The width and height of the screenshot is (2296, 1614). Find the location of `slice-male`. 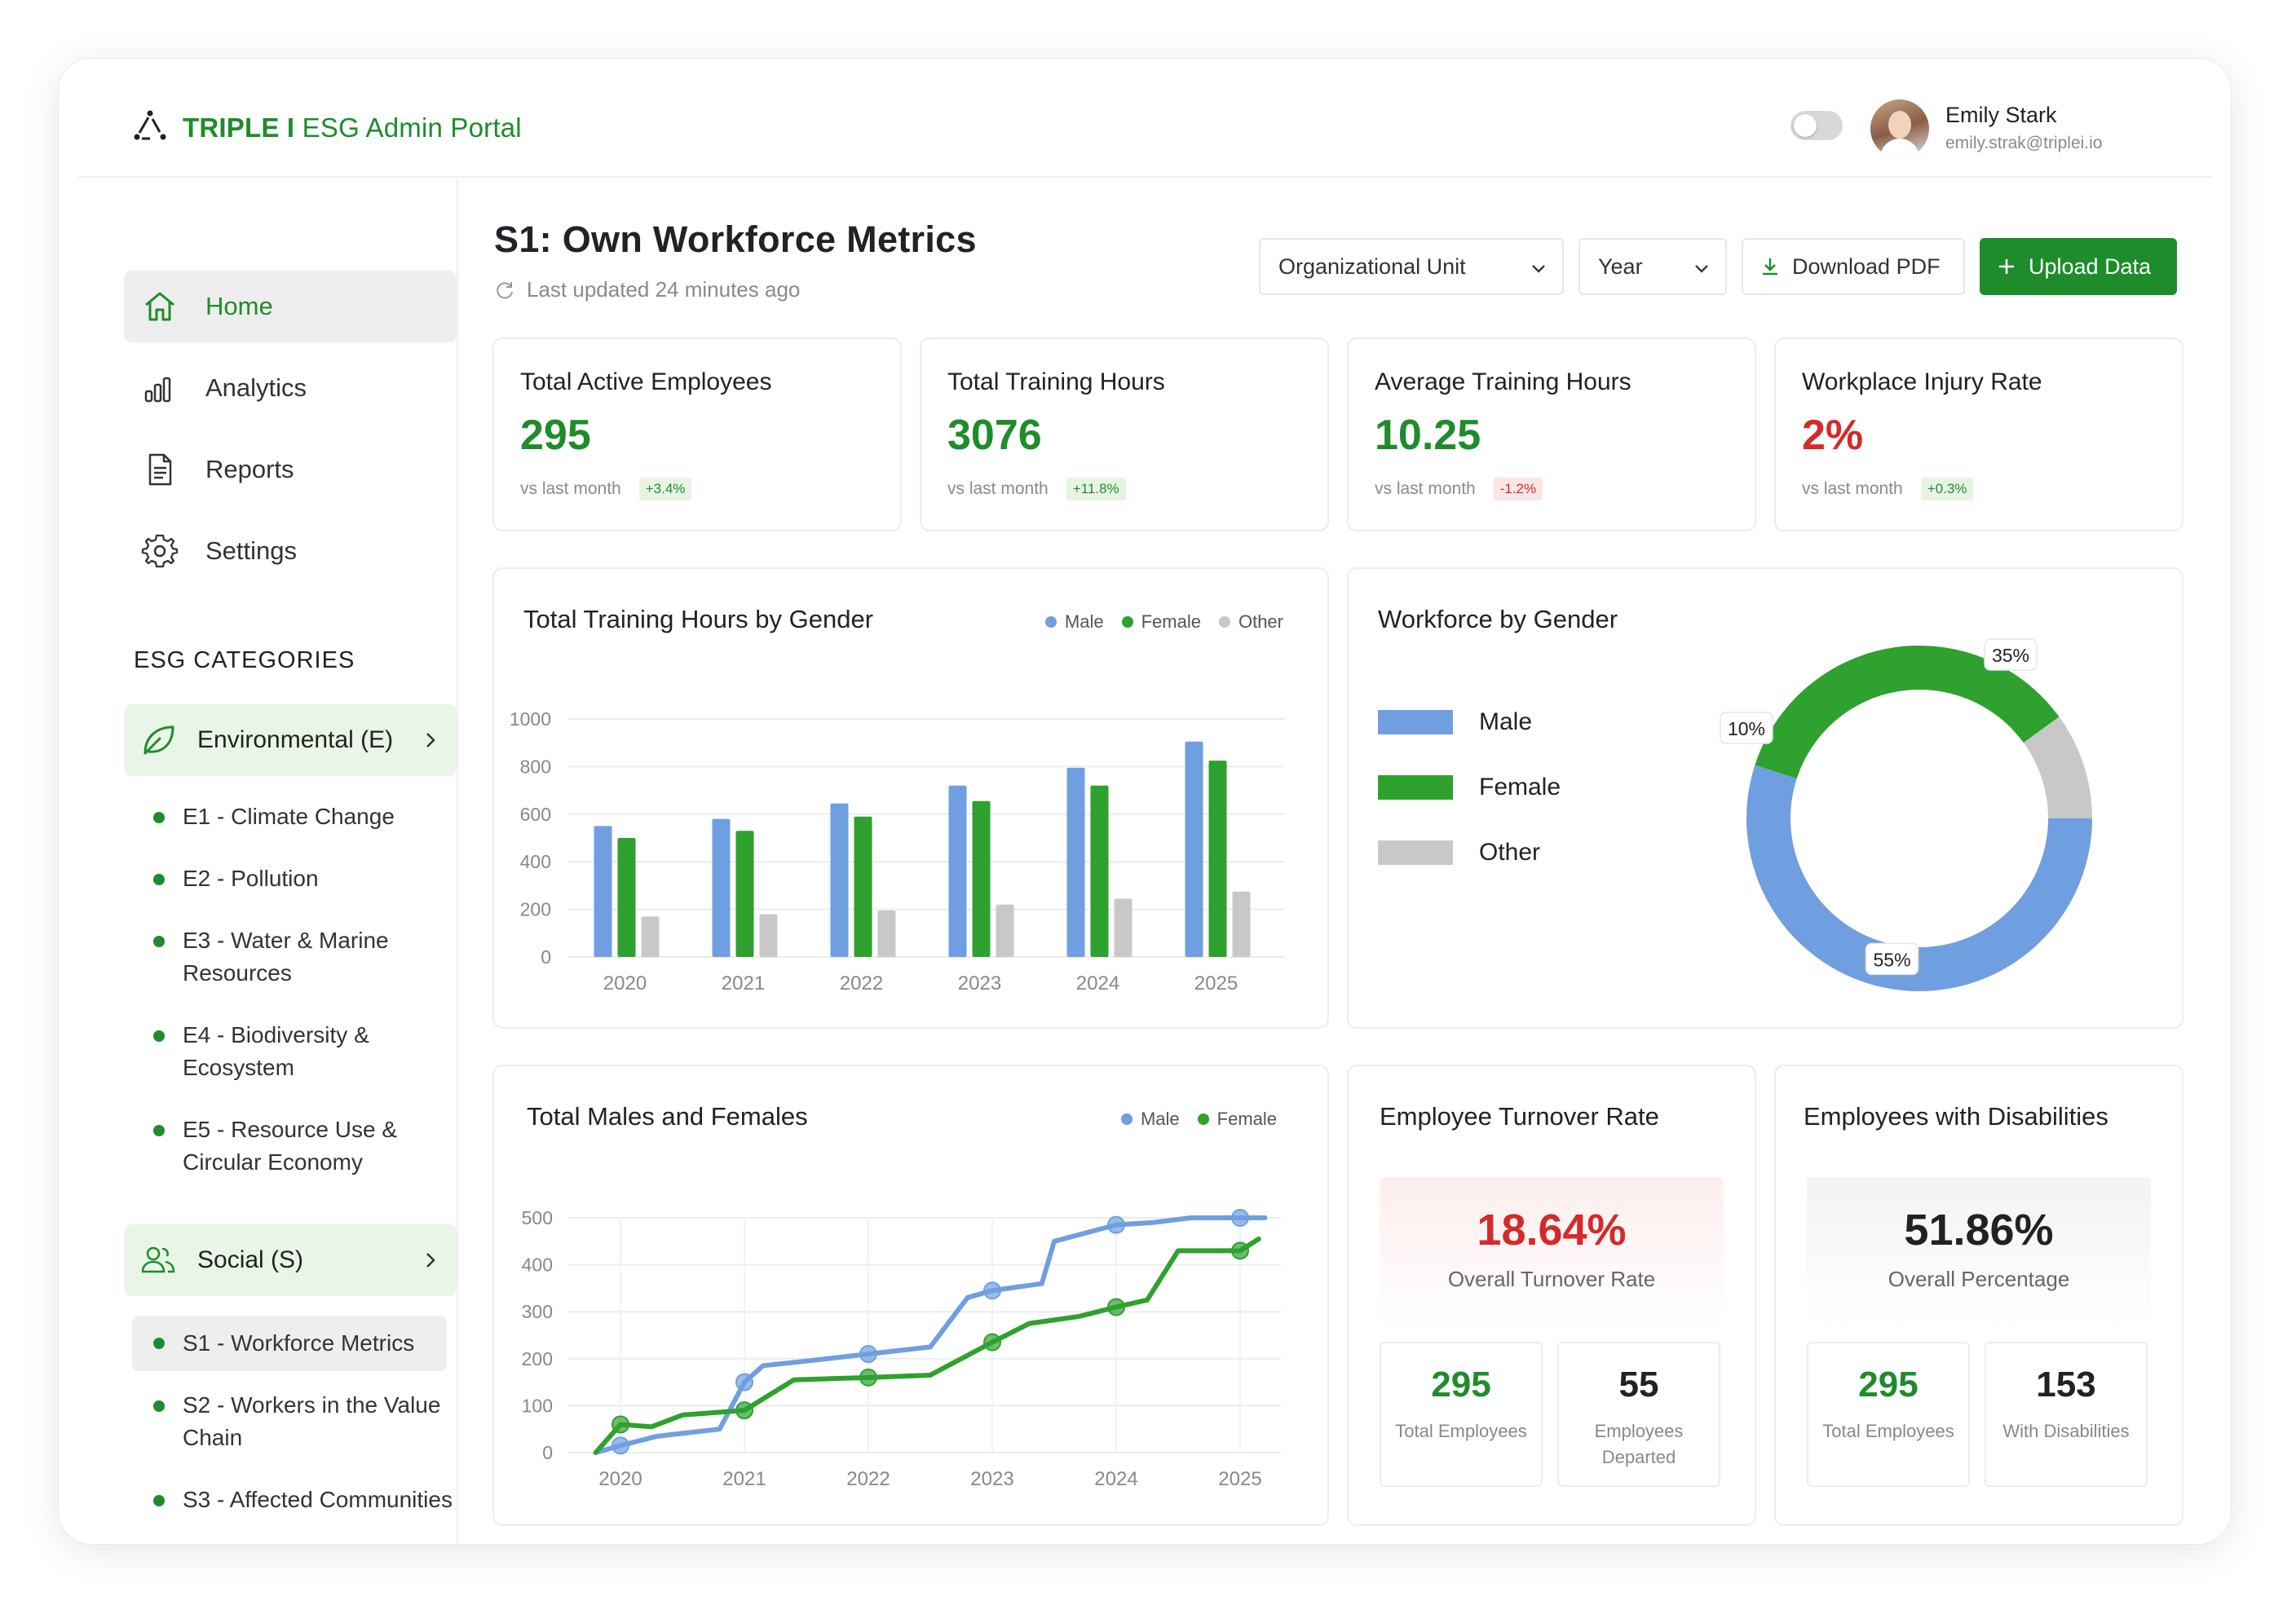

slice-male is located at coordinates (1919, 878).